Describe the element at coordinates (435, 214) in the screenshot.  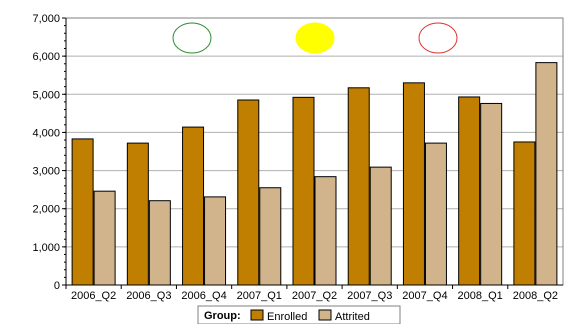
I see `bar-attrited-2007_Q4` at that location.